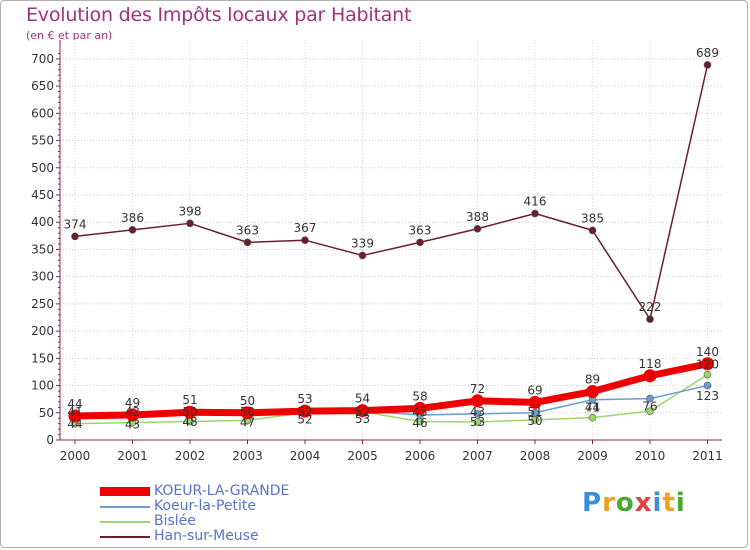 This screenshot has width=750, height=550. I want to click on logo-letter: P, so click(592, 503).